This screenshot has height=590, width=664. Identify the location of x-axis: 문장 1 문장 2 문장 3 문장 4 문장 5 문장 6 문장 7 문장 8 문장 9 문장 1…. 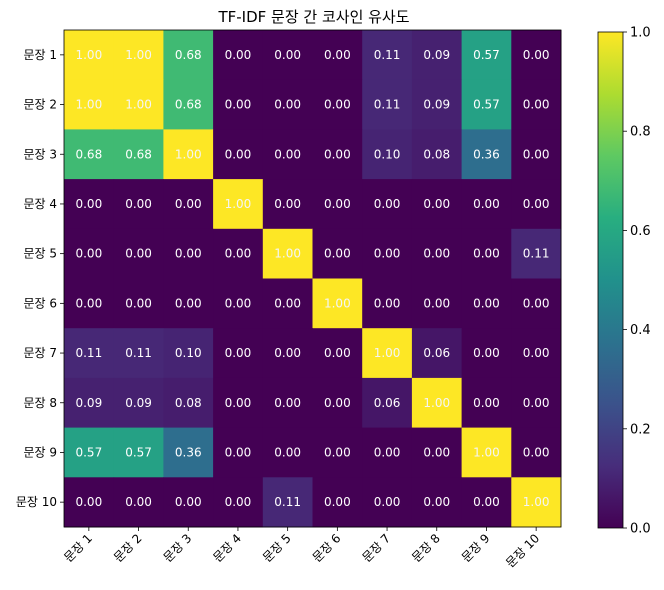
(301, 548).